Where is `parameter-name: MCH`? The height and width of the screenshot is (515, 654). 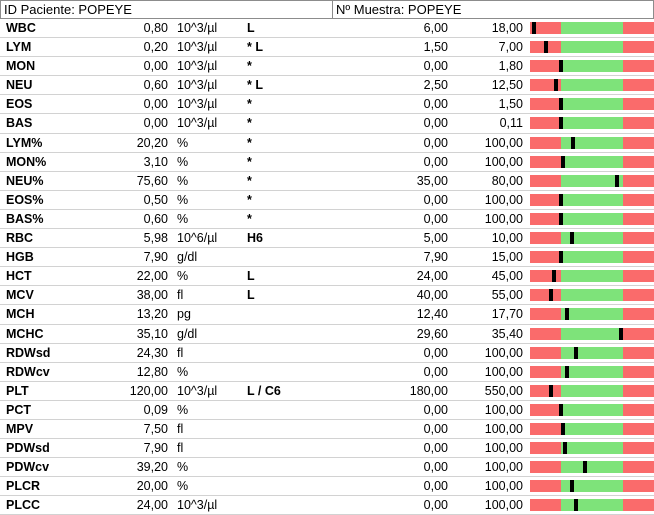
parameter-name: MCH is located at coordinates (20, 314).